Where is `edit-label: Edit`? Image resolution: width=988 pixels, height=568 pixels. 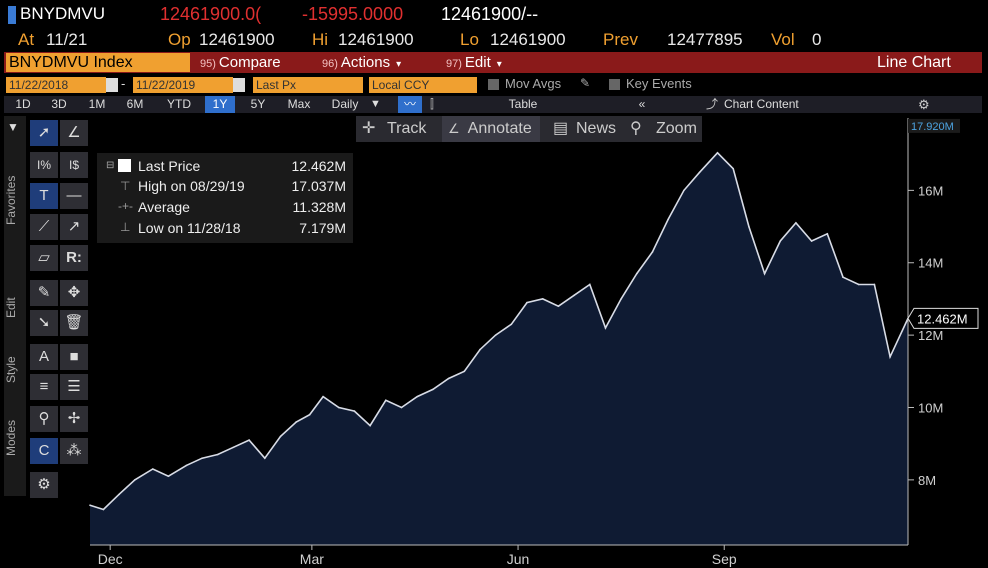
edit-label: Edit is located at coordinates (477, 62).